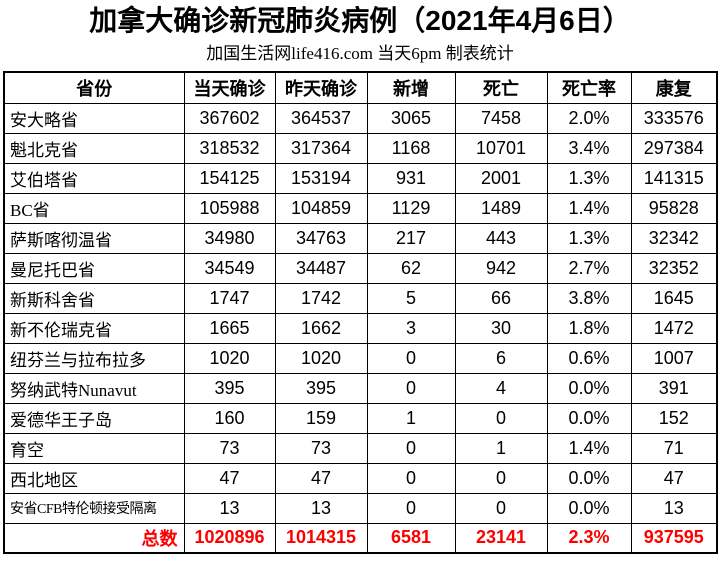 The width and height of the screenshot is (720, 583). Describe the element at coordinates (411, 538) in the screenshot. I see `new-cases-cell: 6581` at that location.